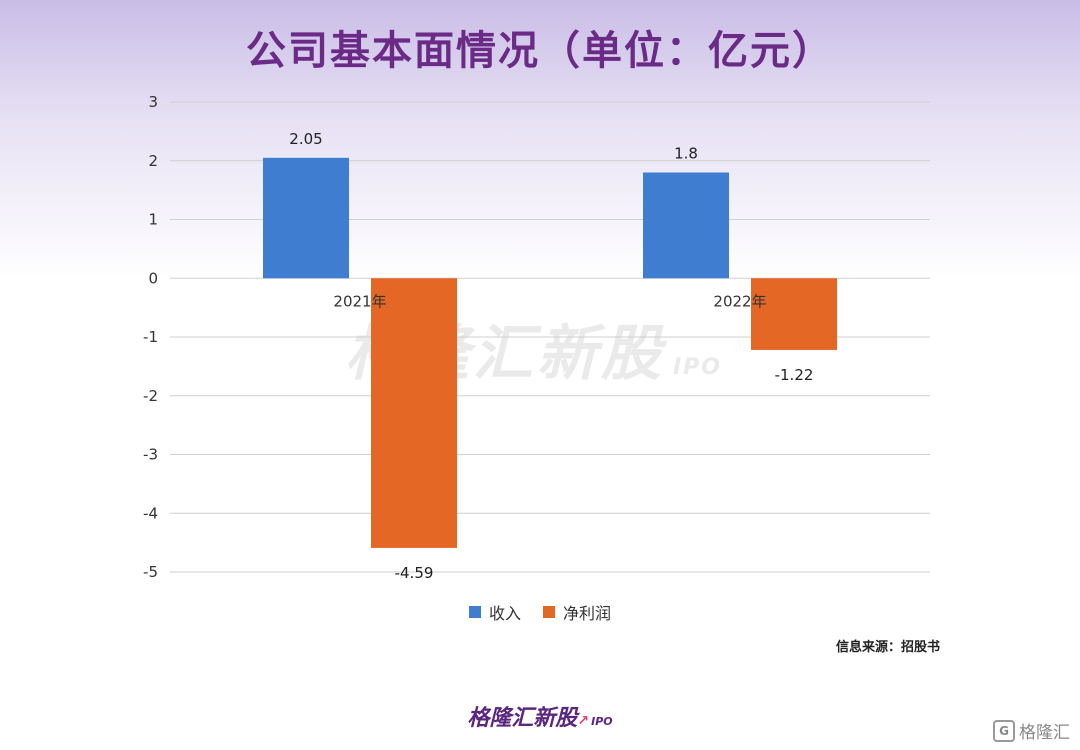  Describe the element at coordinates (587, 613) in the screenshot. I see `legend-label-net-profit: 净利润` at that location.